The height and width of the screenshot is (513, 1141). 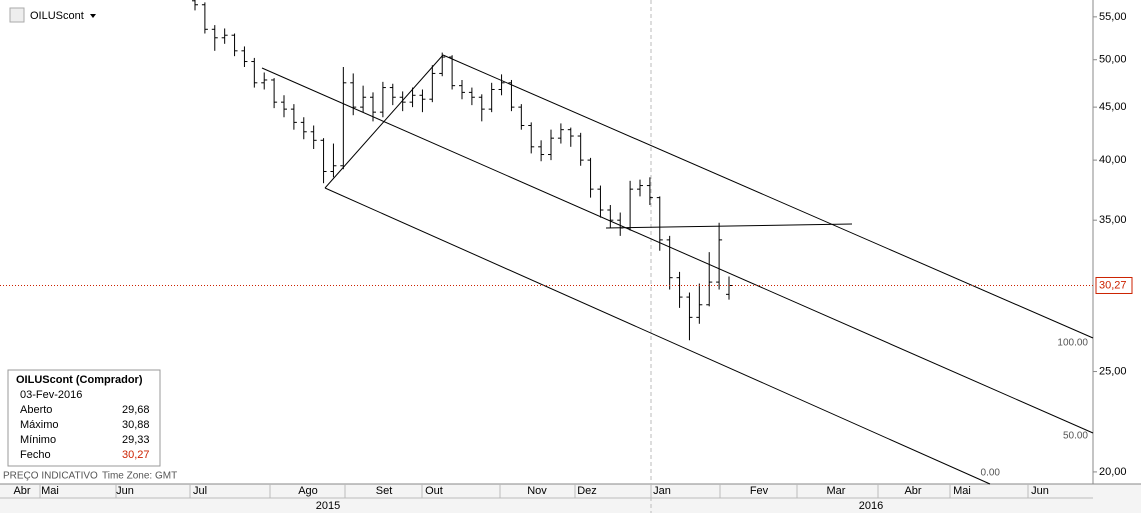 I want to click on info-title: OILUScont (Comprador), so click(x=79, y=380).